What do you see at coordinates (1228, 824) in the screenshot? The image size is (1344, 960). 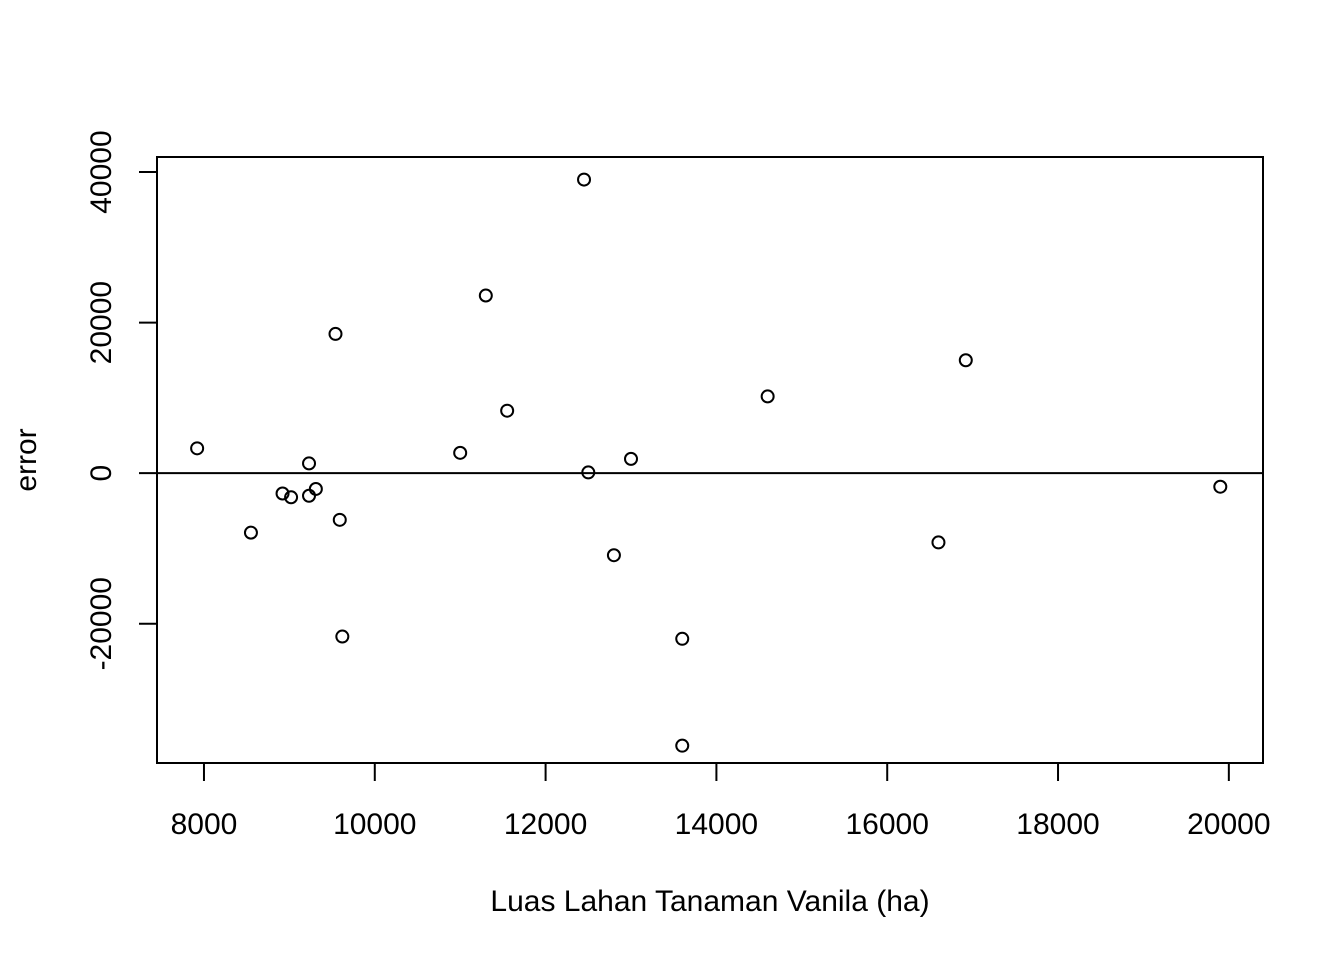 I see `x-tick-label: 20000` at bounding box center [1228, 824].